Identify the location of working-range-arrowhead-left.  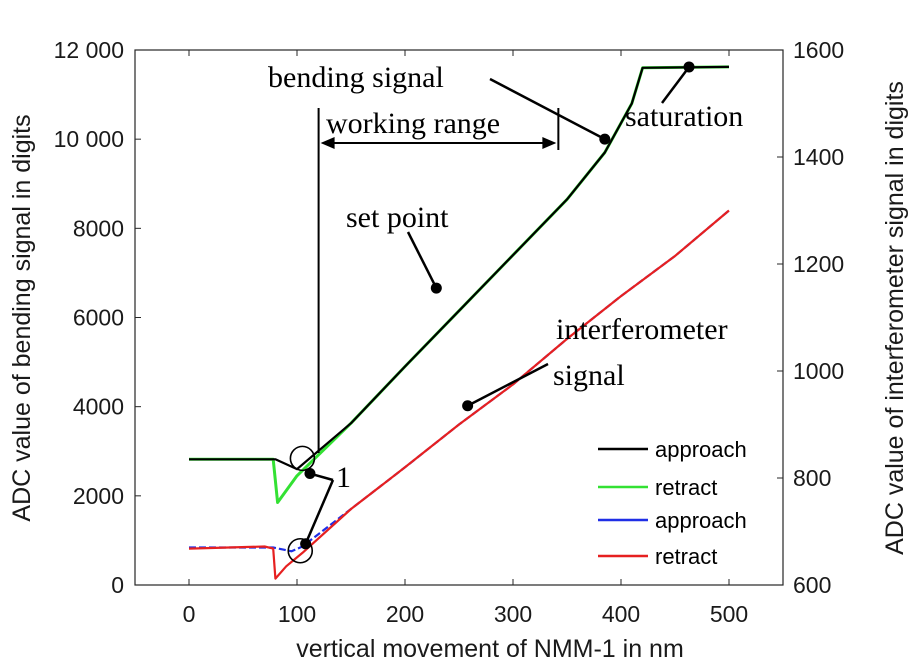
(327, 143).